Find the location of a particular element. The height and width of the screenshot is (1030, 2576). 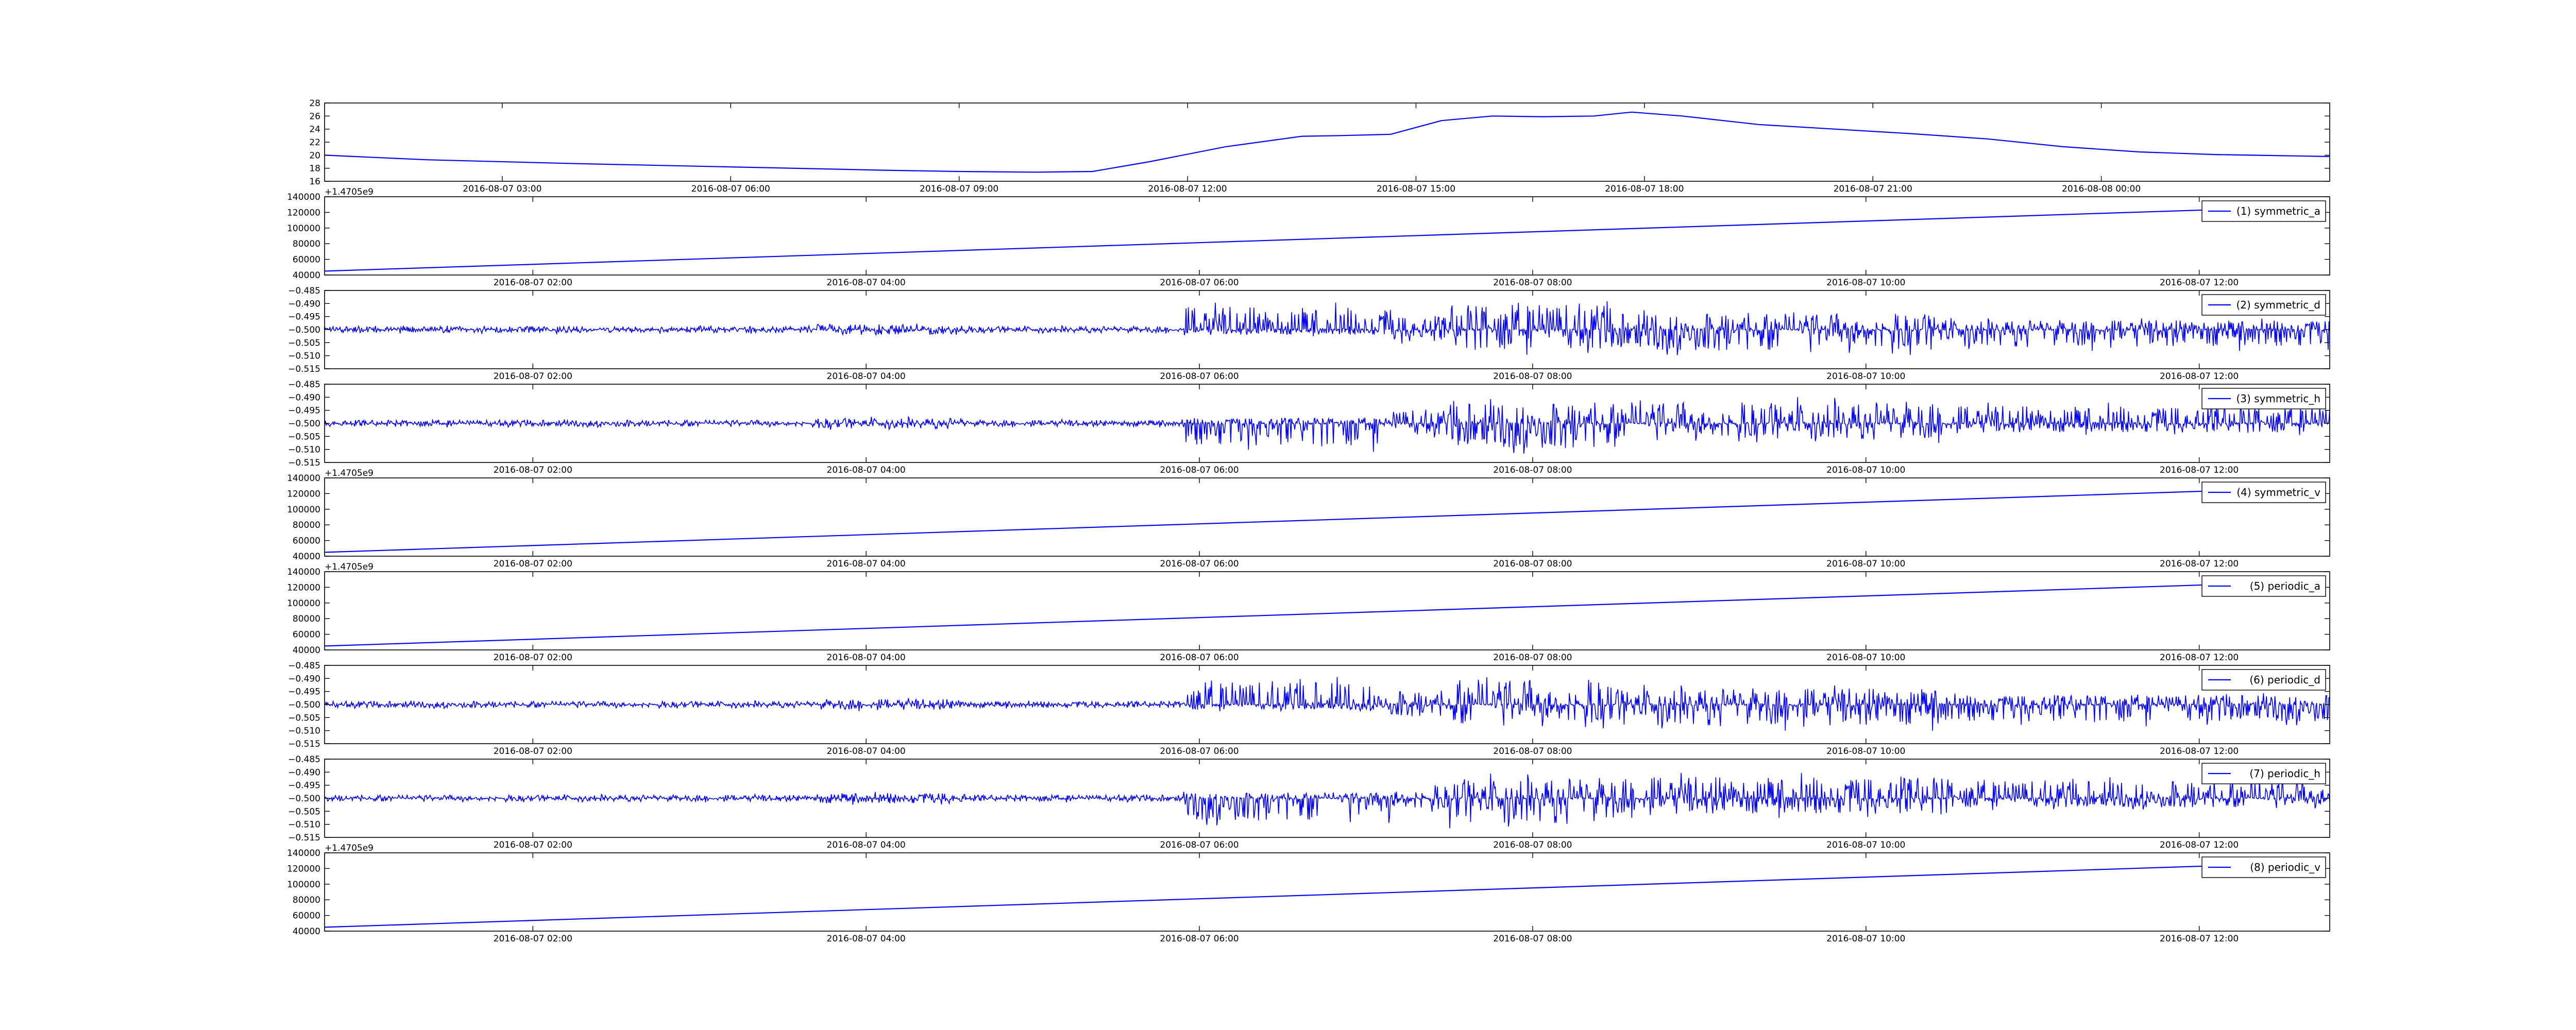

ytick-label-temperature-5: 26 is located at coordinates (314, 116).